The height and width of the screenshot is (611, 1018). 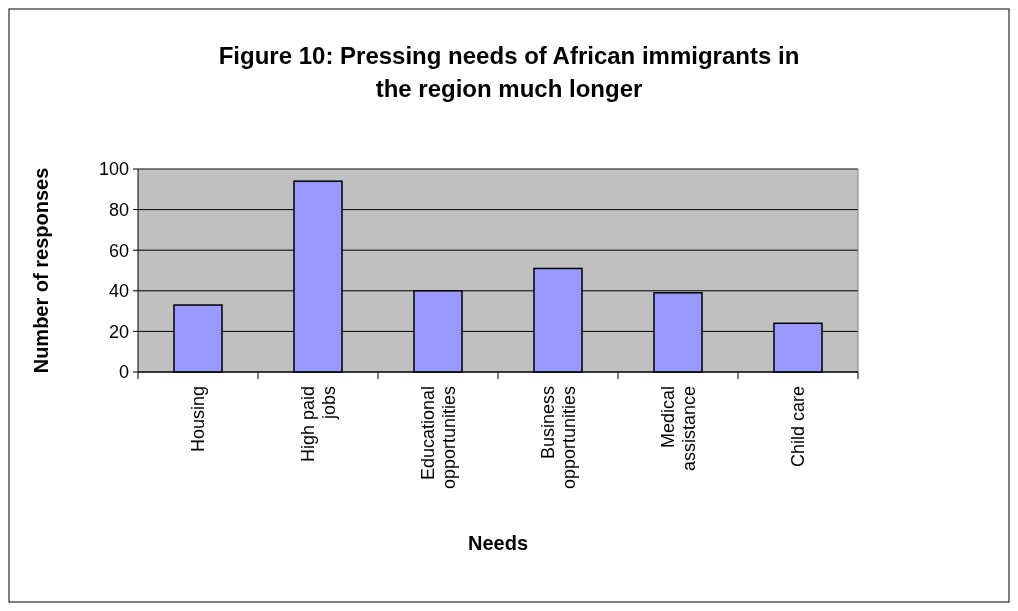 I want to click on x-axis-title: Needs, so click(x=498, y=543).